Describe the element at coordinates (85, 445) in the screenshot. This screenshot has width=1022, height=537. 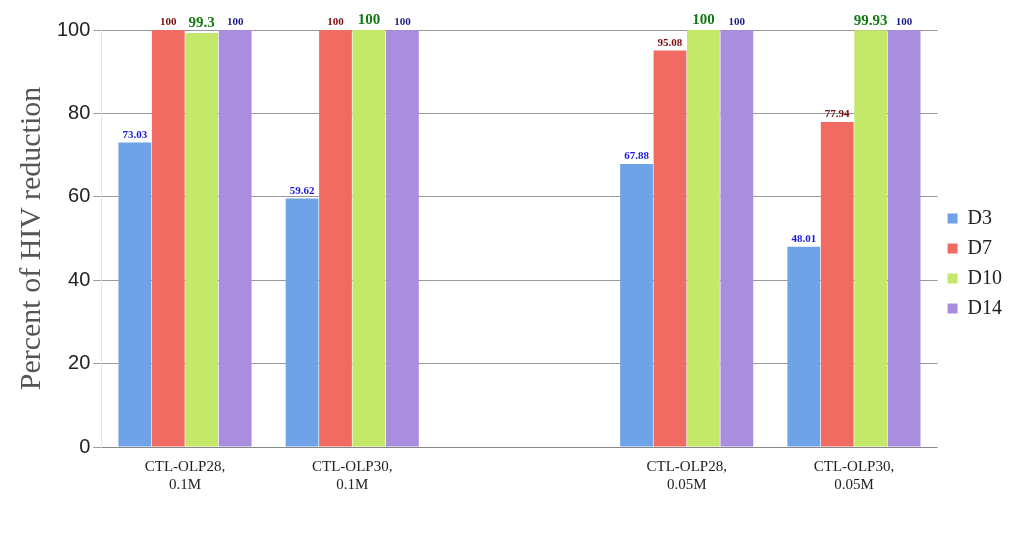
I see `y-tick-label: 0` at that location.